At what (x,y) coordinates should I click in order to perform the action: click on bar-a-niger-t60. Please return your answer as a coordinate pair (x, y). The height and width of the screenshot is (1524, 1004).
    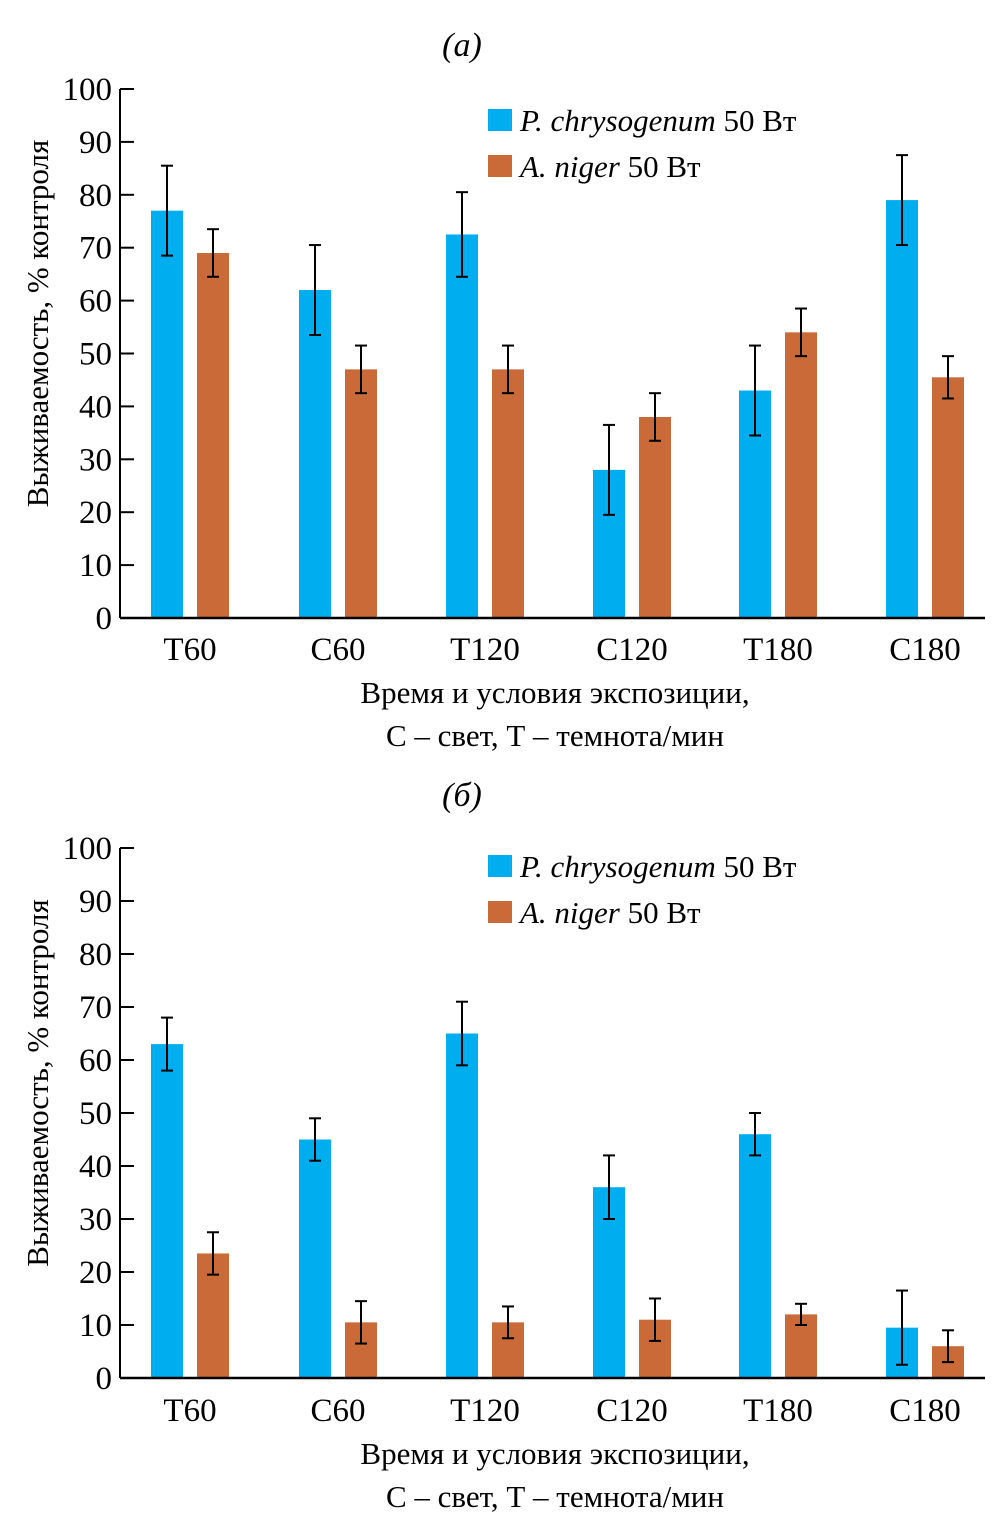
    Looking at the image, I should click on (213, 435).